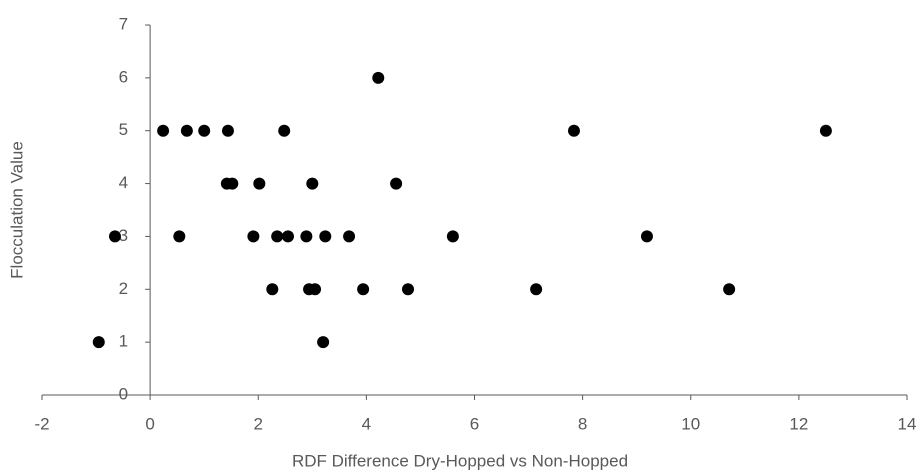 Image resolution: width=921 pixels, height=475 pixels. Describe the element at coordinates (123, 182) in the screenshot. I see `y-tick-label: 4` at that location.